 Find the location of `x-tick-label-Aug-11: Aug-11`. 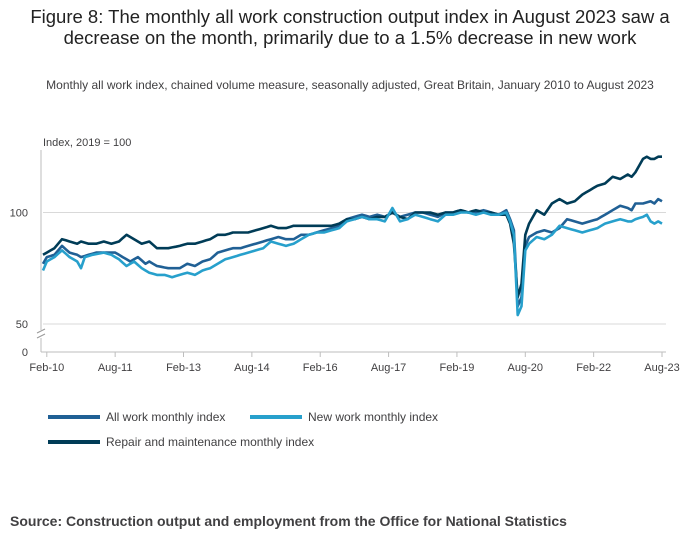

x-tick-label-Aug-11: Aug-11 is located at coordinates (115, 368).